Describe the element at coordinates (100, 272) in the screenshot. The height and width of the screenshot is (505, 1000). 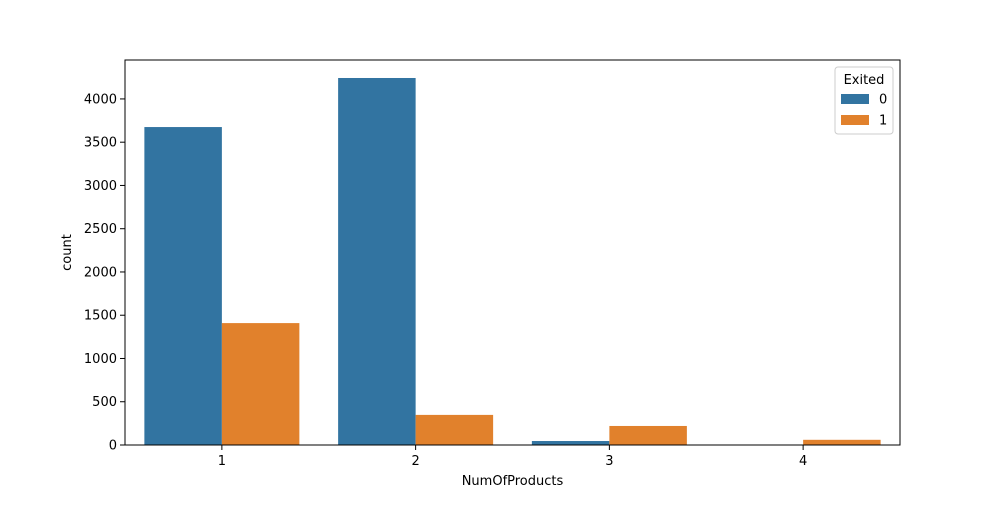
I see `y-tick-label: 2000` at that location.